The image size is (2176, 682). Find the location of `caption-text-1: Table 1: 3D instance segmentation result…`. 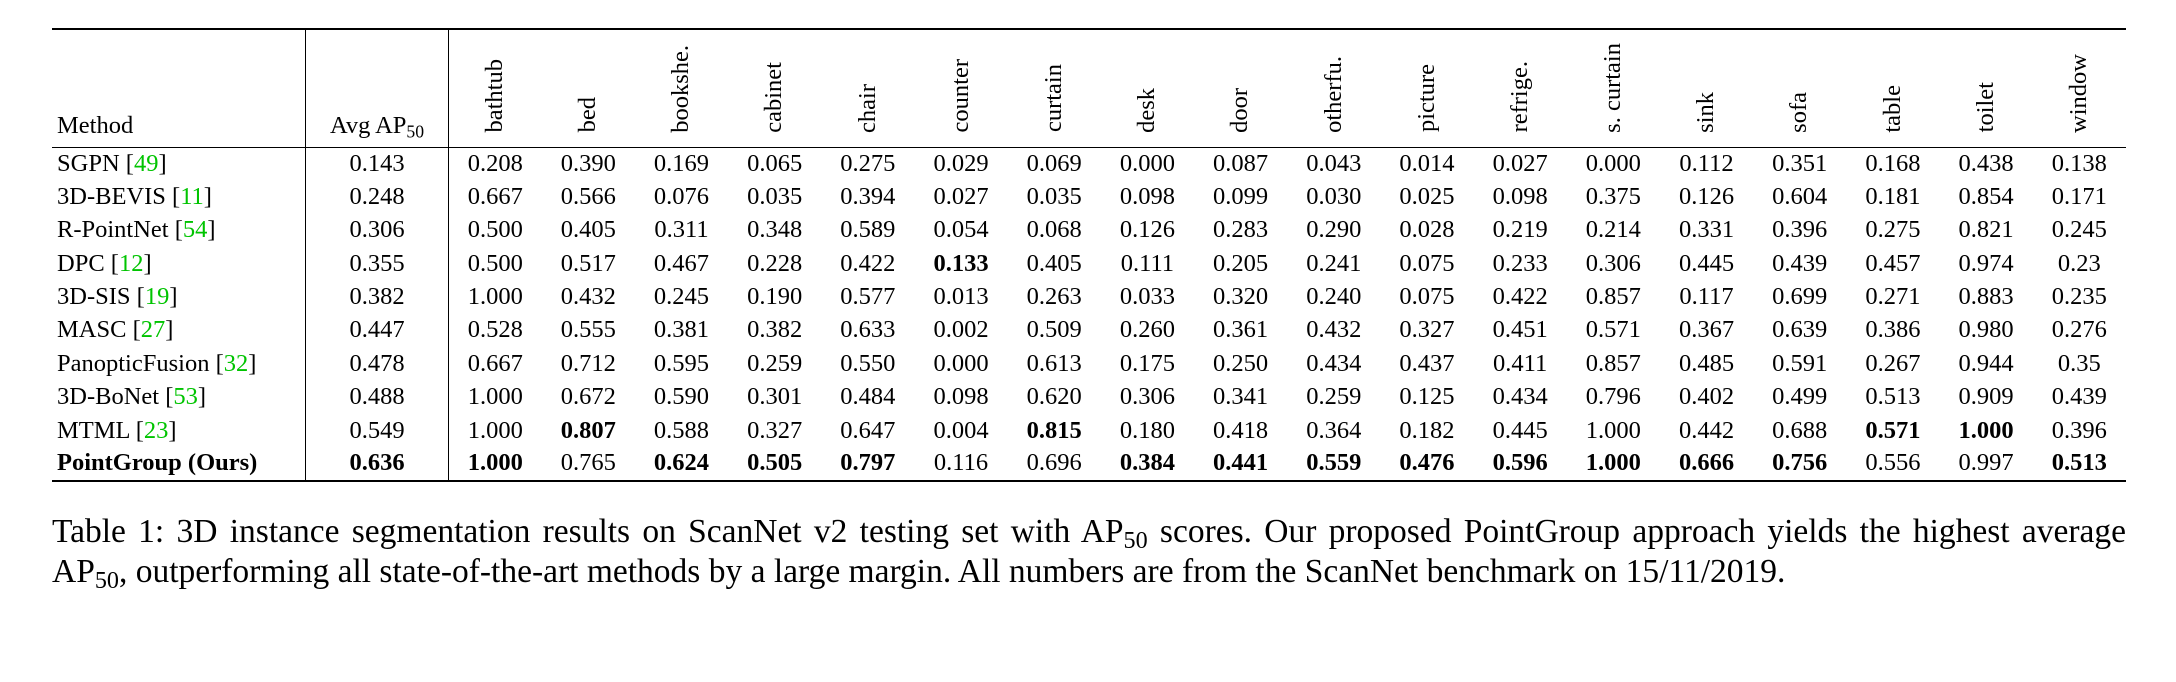

caption-text-1: Table 1: 3D instance segmentation result… is located at coordinates (588, 531).